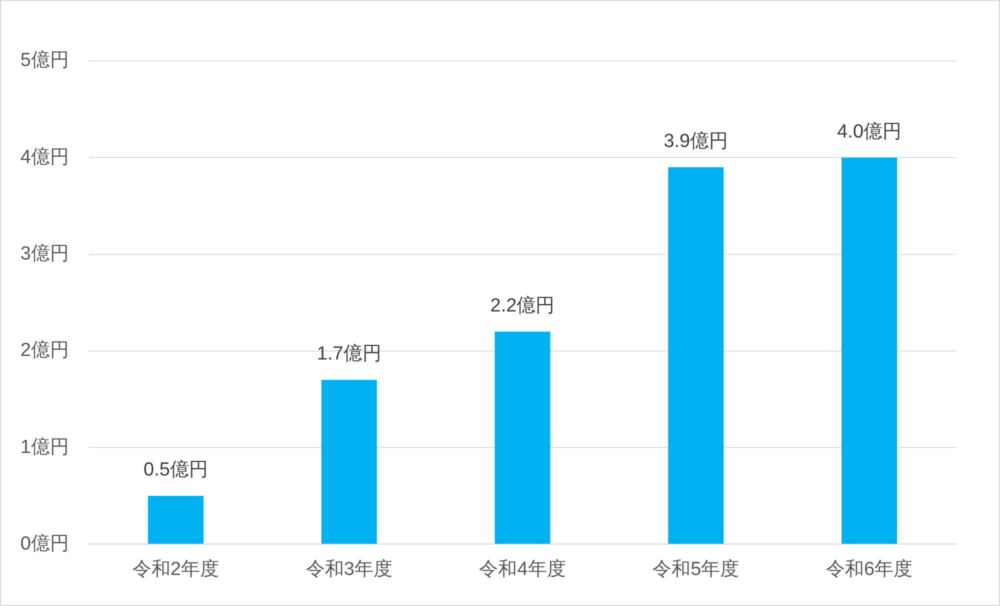 This screenshot has width=1000, height=606. I want to click on data-label: 2.2億円, so click(522, 305).